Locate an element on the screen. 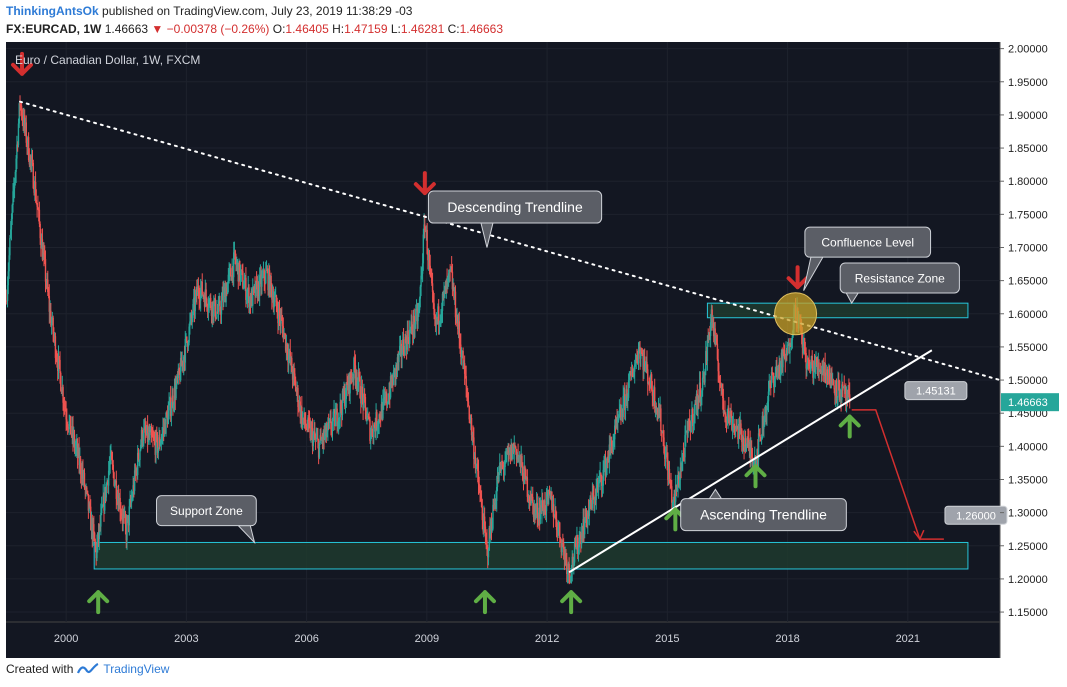 Image resolution: width=1067 pixels, height=687 pixels. tradingview-link: TradingView is located at coordinates (136, 669).